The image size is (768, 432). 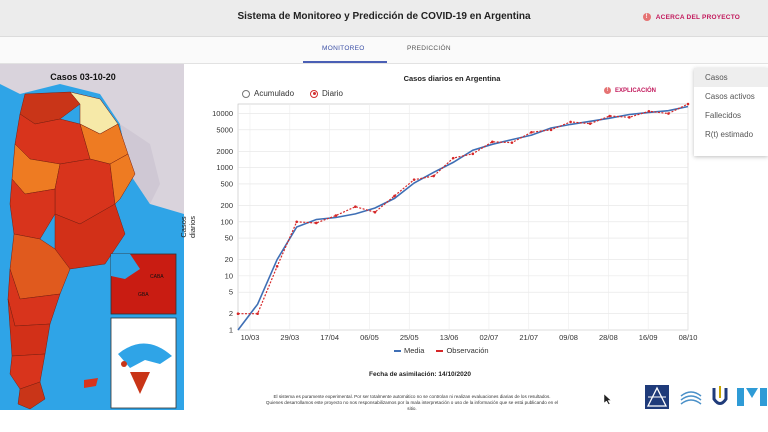 I want to click on y-tick-label: 1000, so click(x=224, y=167).